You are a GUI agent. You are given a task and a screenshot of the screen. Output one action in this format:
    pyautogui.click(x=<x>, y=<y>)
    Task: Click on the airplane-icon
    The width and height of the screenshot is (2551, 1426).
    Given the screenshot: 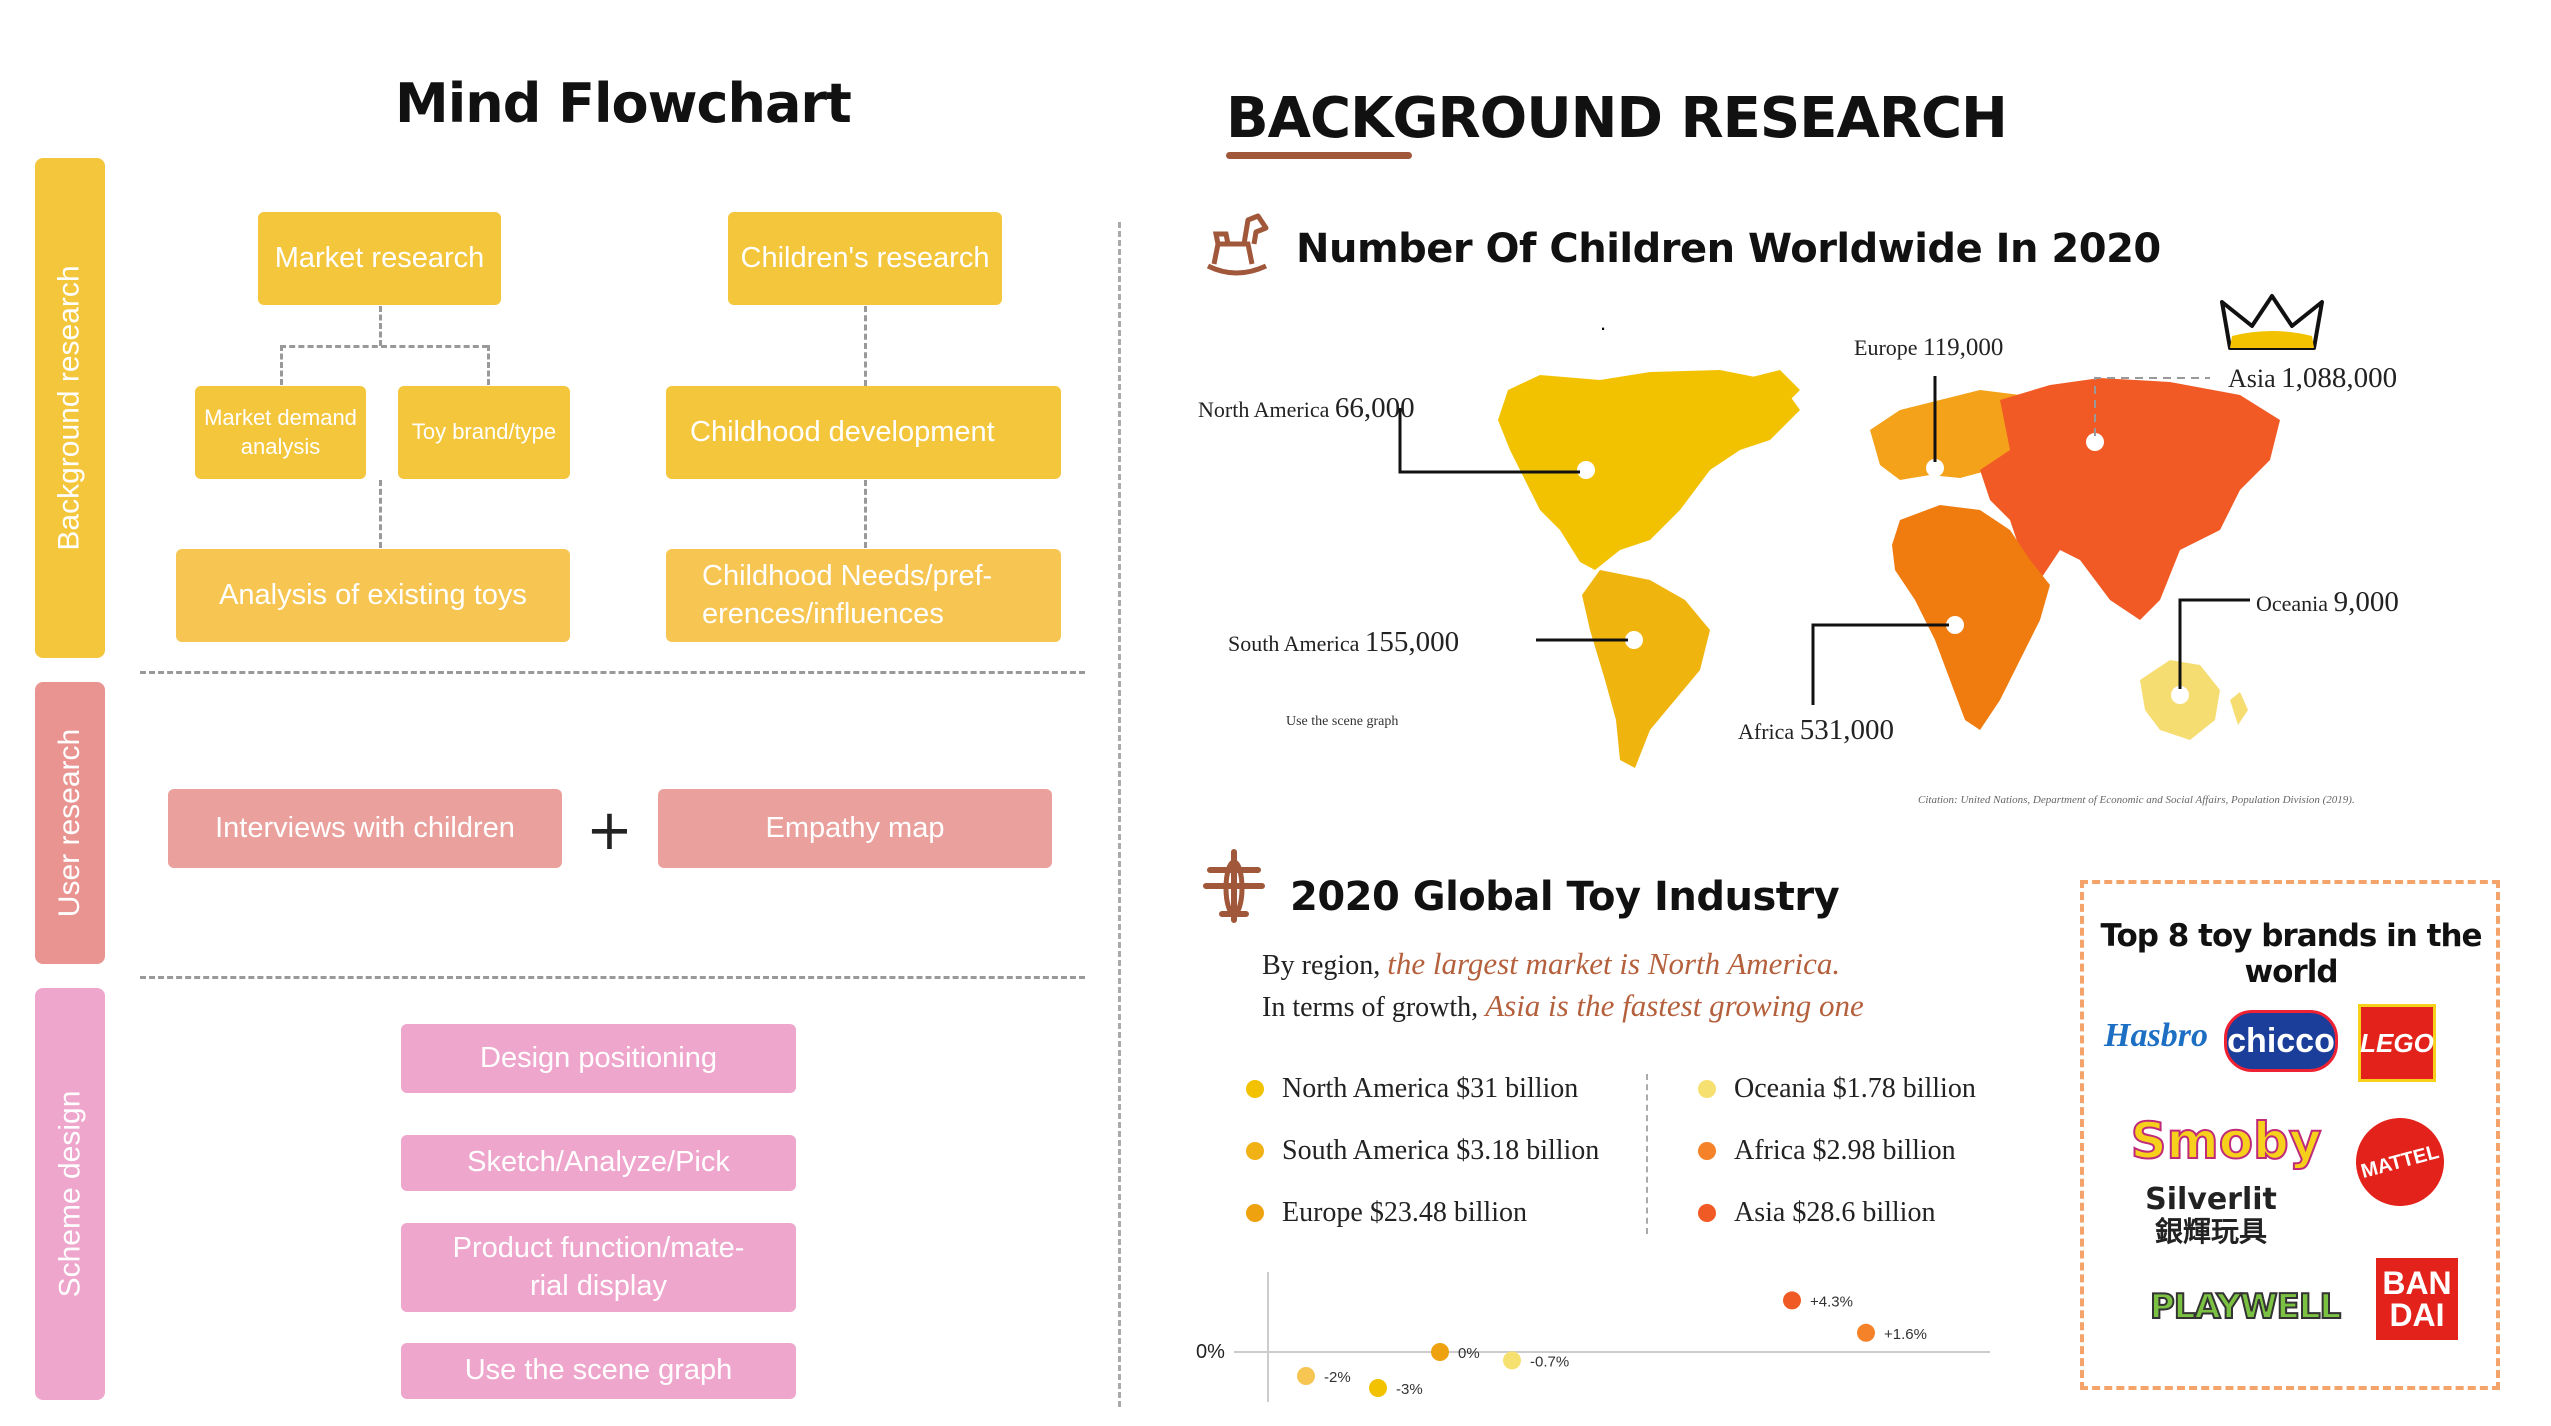 What is the action you would take?
    pyautogui.click(x=1234, y=886)
    